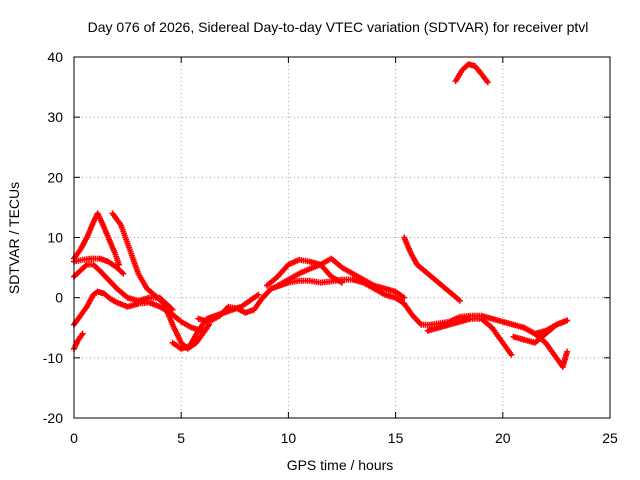 Image resolution: width=640 pixels, height=480 pixels. What do you see at coordinates (53, 358) in the screenshot?
I see `y-tick-label: -10` at bounding box center [53, 358].